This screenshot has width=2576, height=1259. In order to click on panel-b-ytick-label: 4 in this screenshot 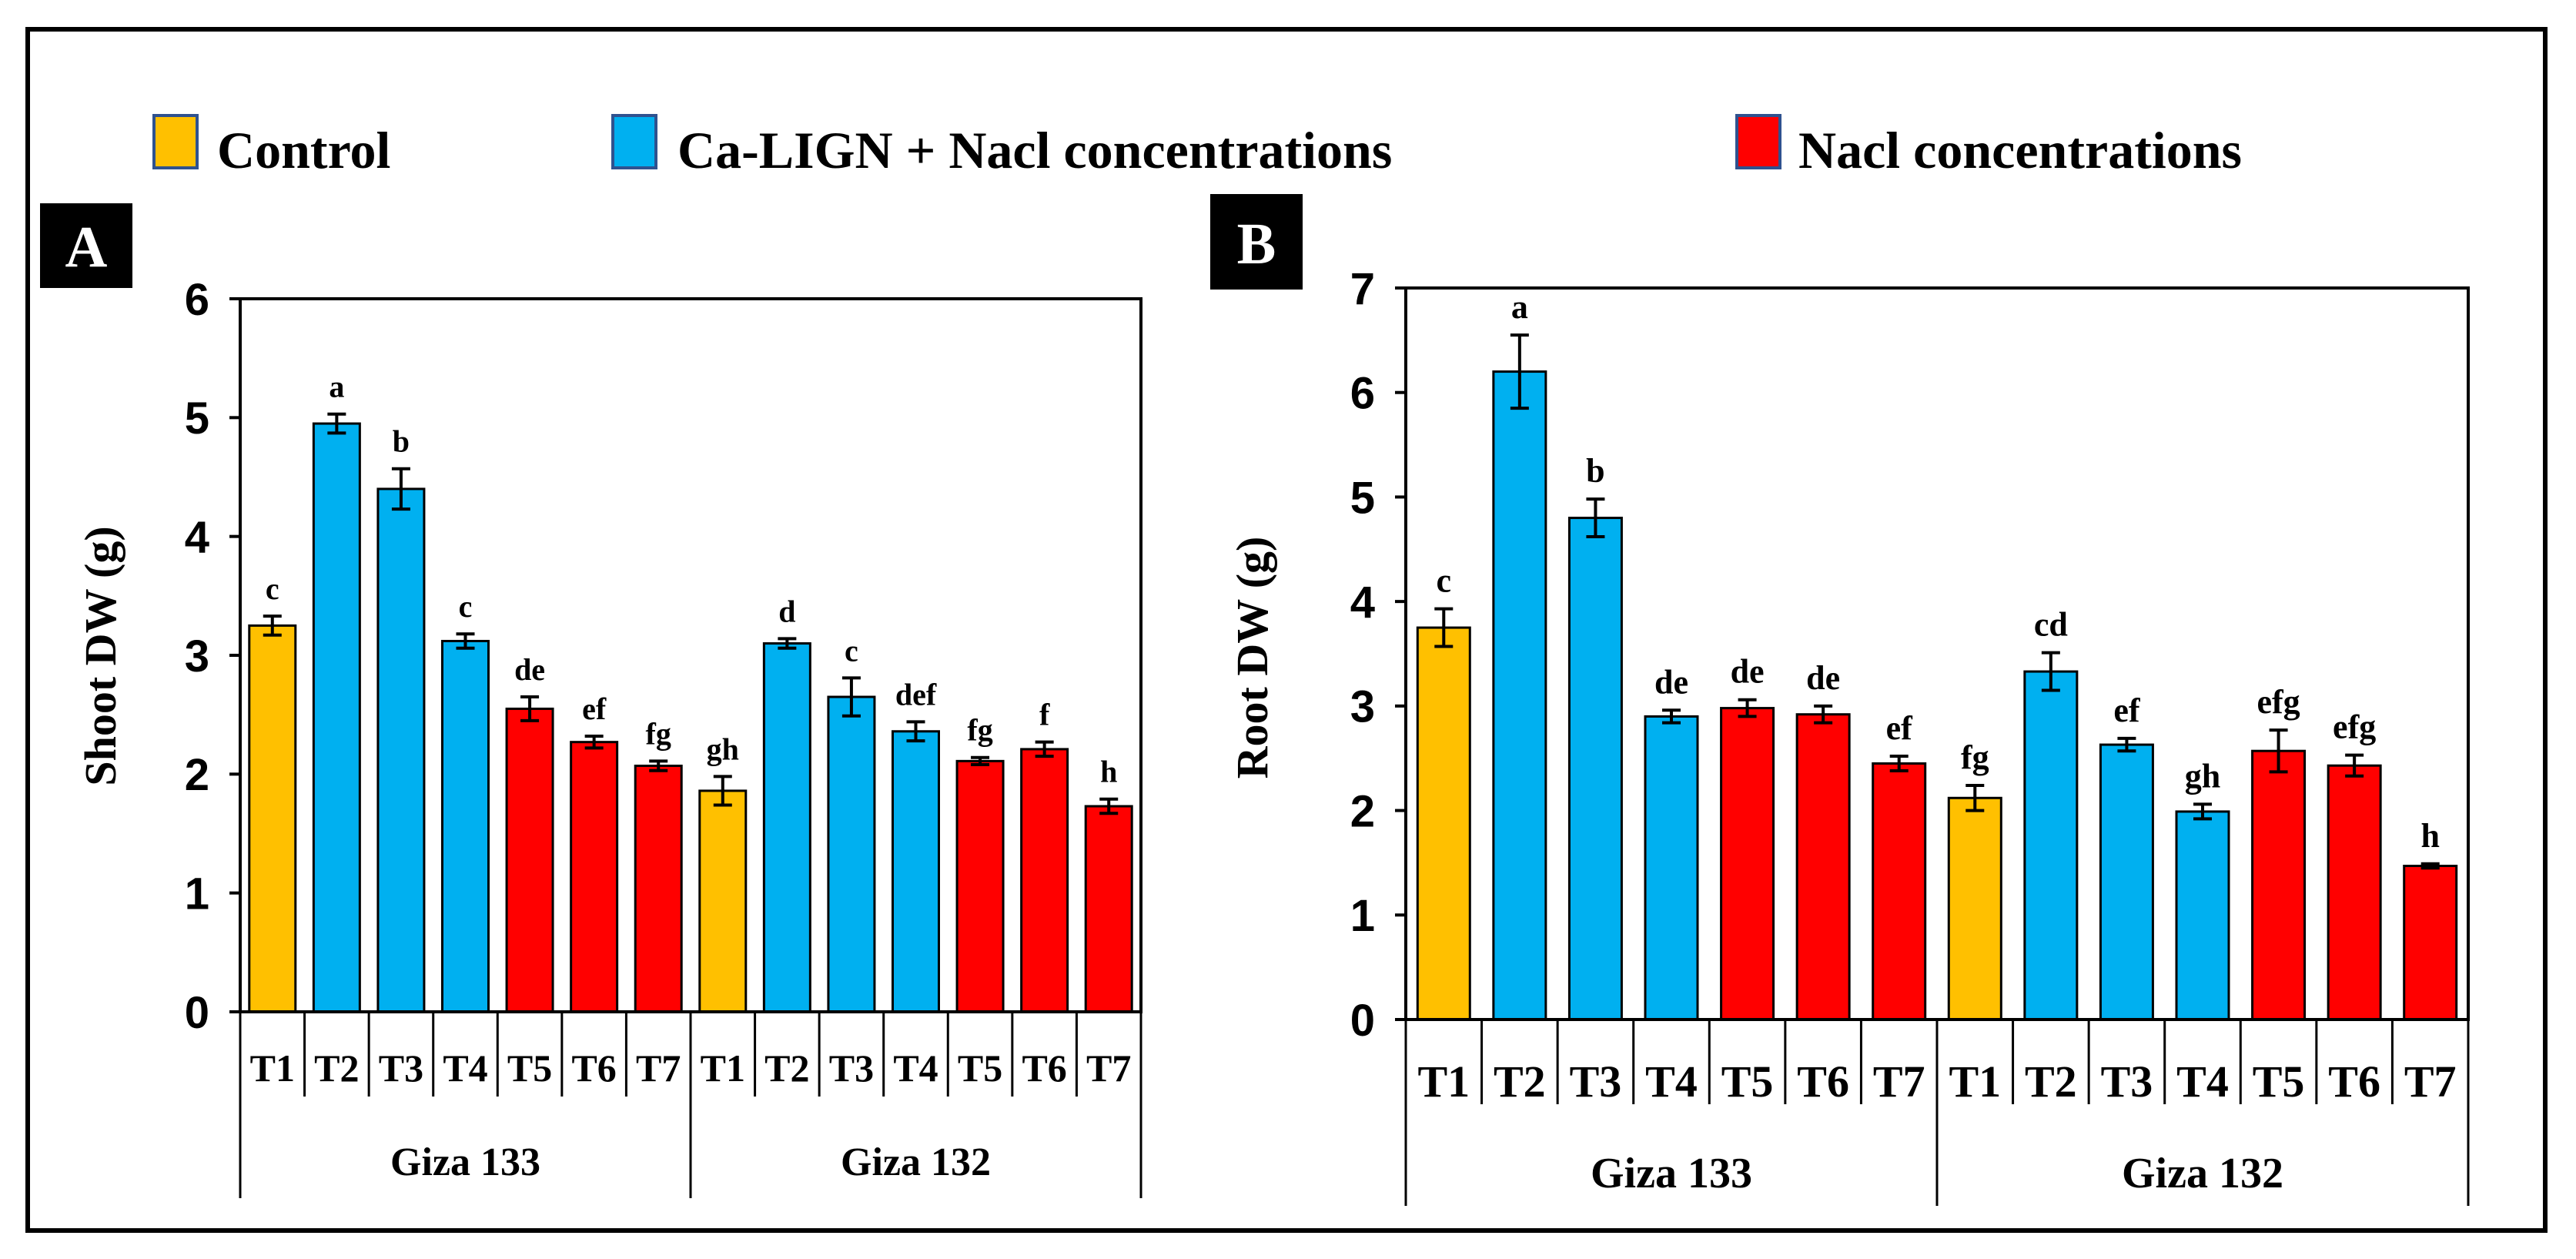, I will do `click(1362, 603)`.